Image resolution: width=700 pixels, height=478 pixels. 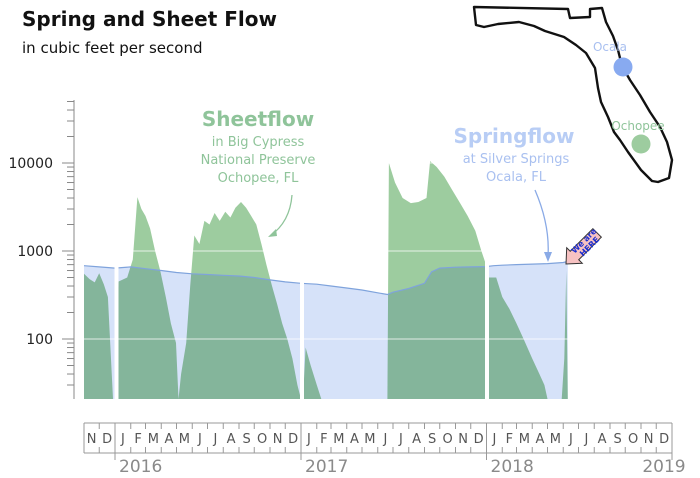 What do you see at coordinates (258, 160) in the screenshot?
I see `sheetflow-line-2: National Preserve` at bounding box center [258, 160].